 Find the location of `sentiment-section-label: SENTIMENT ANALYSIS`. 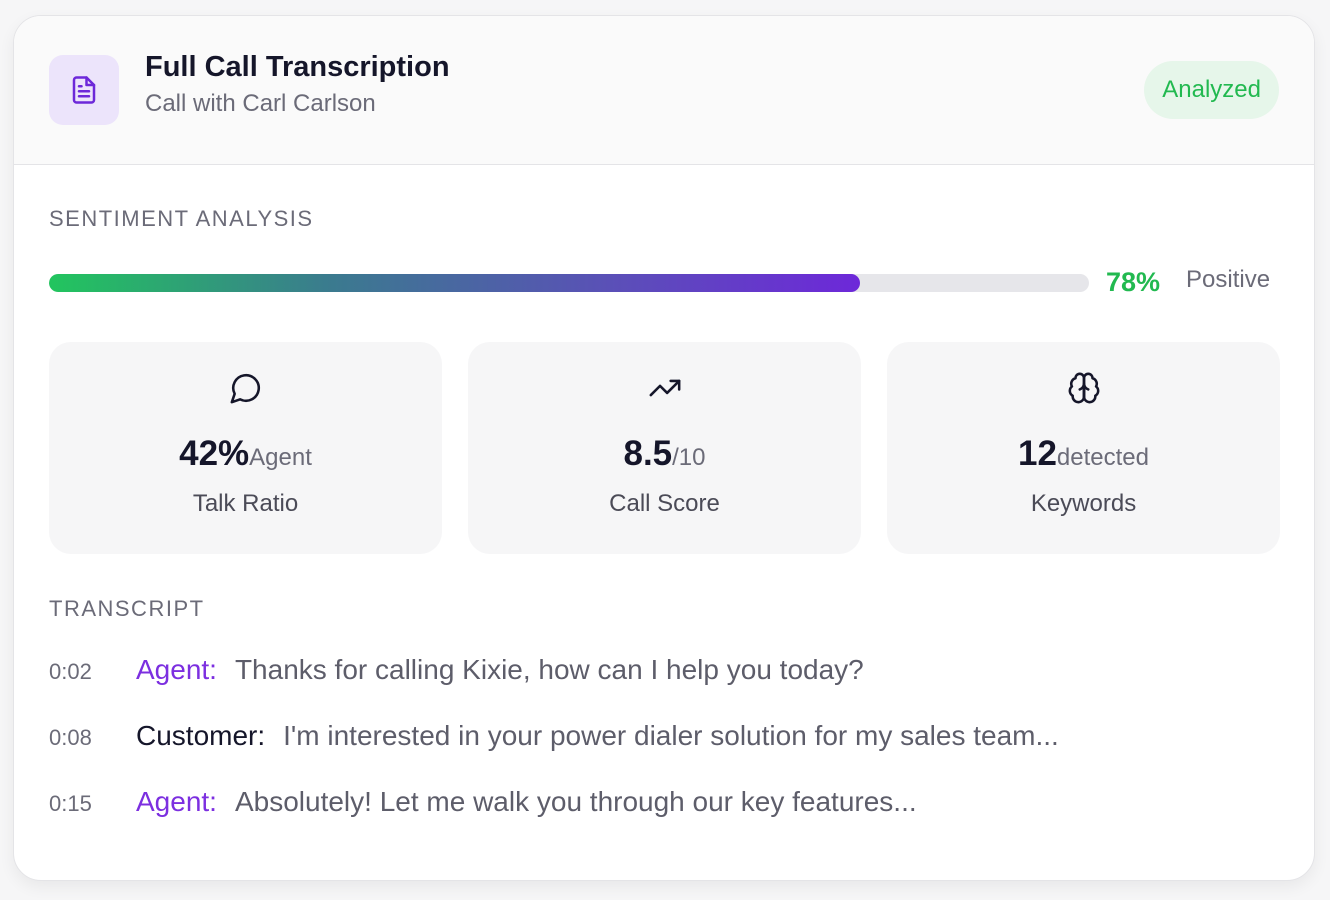

sentiment-section-label: SENTIMENT ANALYSIS is located at coordinates (181, 218).